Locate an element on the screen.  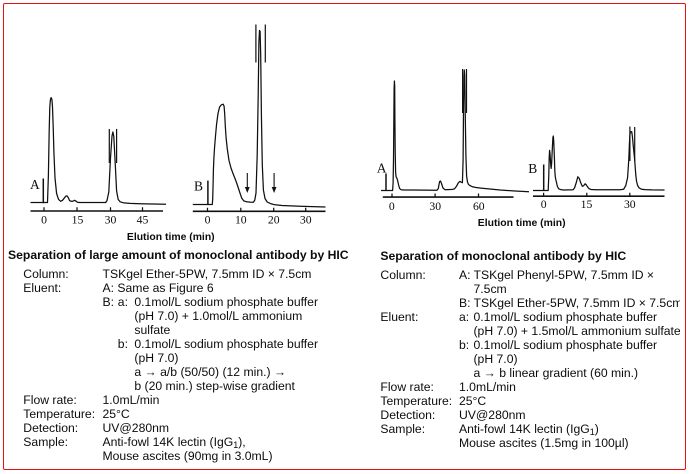
svg-text: 45 is located at coordinates (143, 219).